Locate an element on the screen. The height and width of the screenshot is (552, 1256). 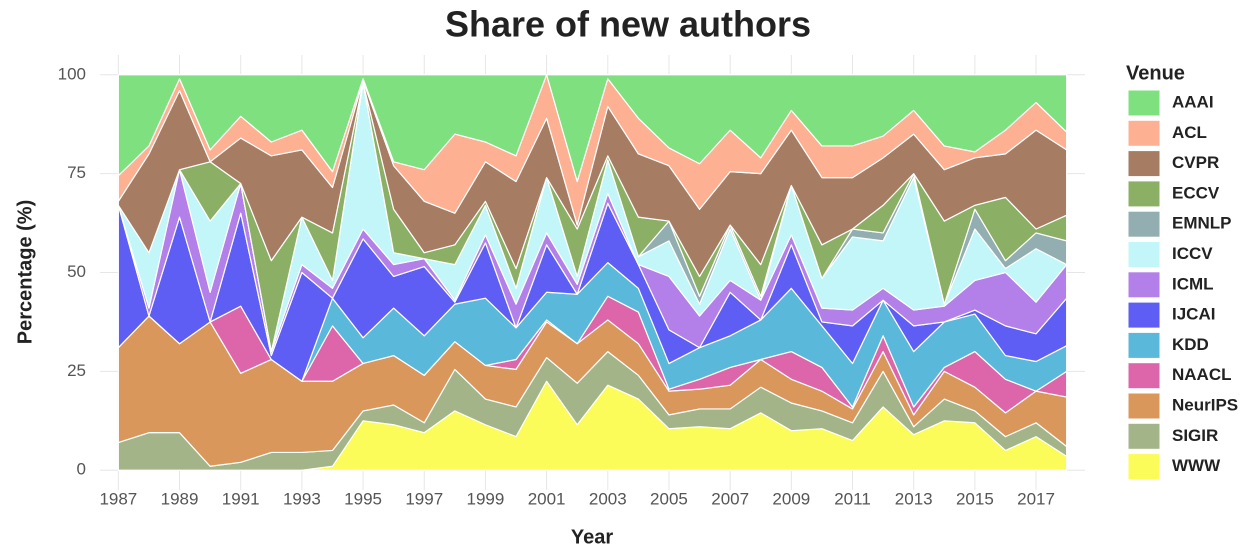
legend-label: NeurIPS is located at coordinates (1205, 404).